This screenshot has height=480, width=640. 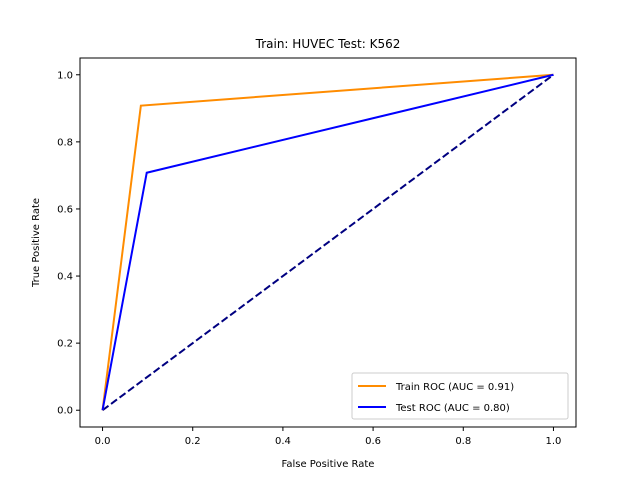 What do you see at coordinates (328, 464) in the screenshot?
I see `x-axis-label: False Positive Rate` at bounding box center [328, 464].